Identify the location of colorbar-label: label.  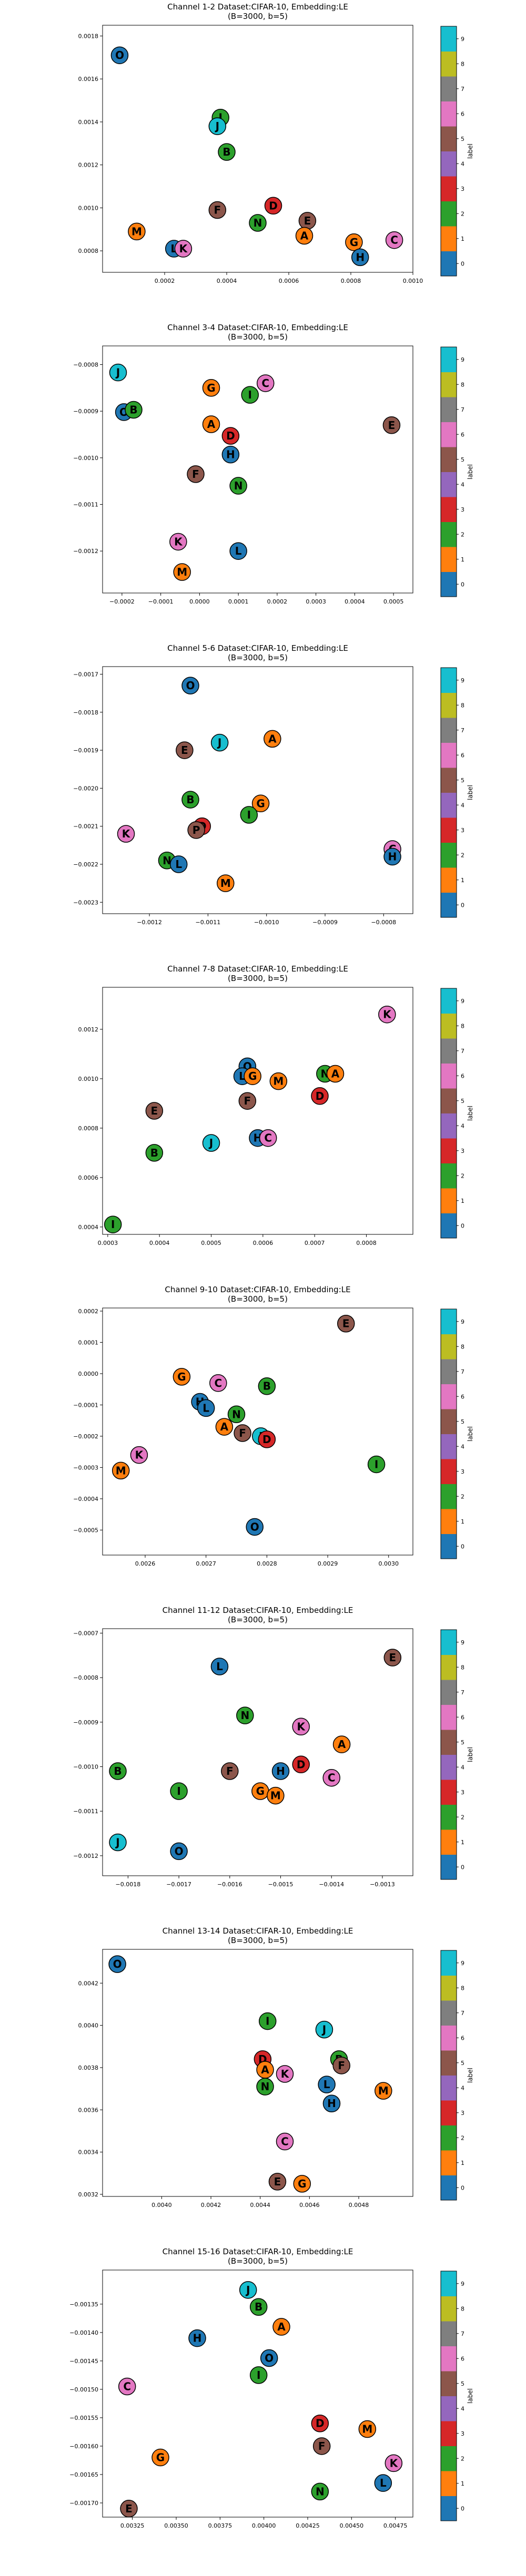
(471, 792).